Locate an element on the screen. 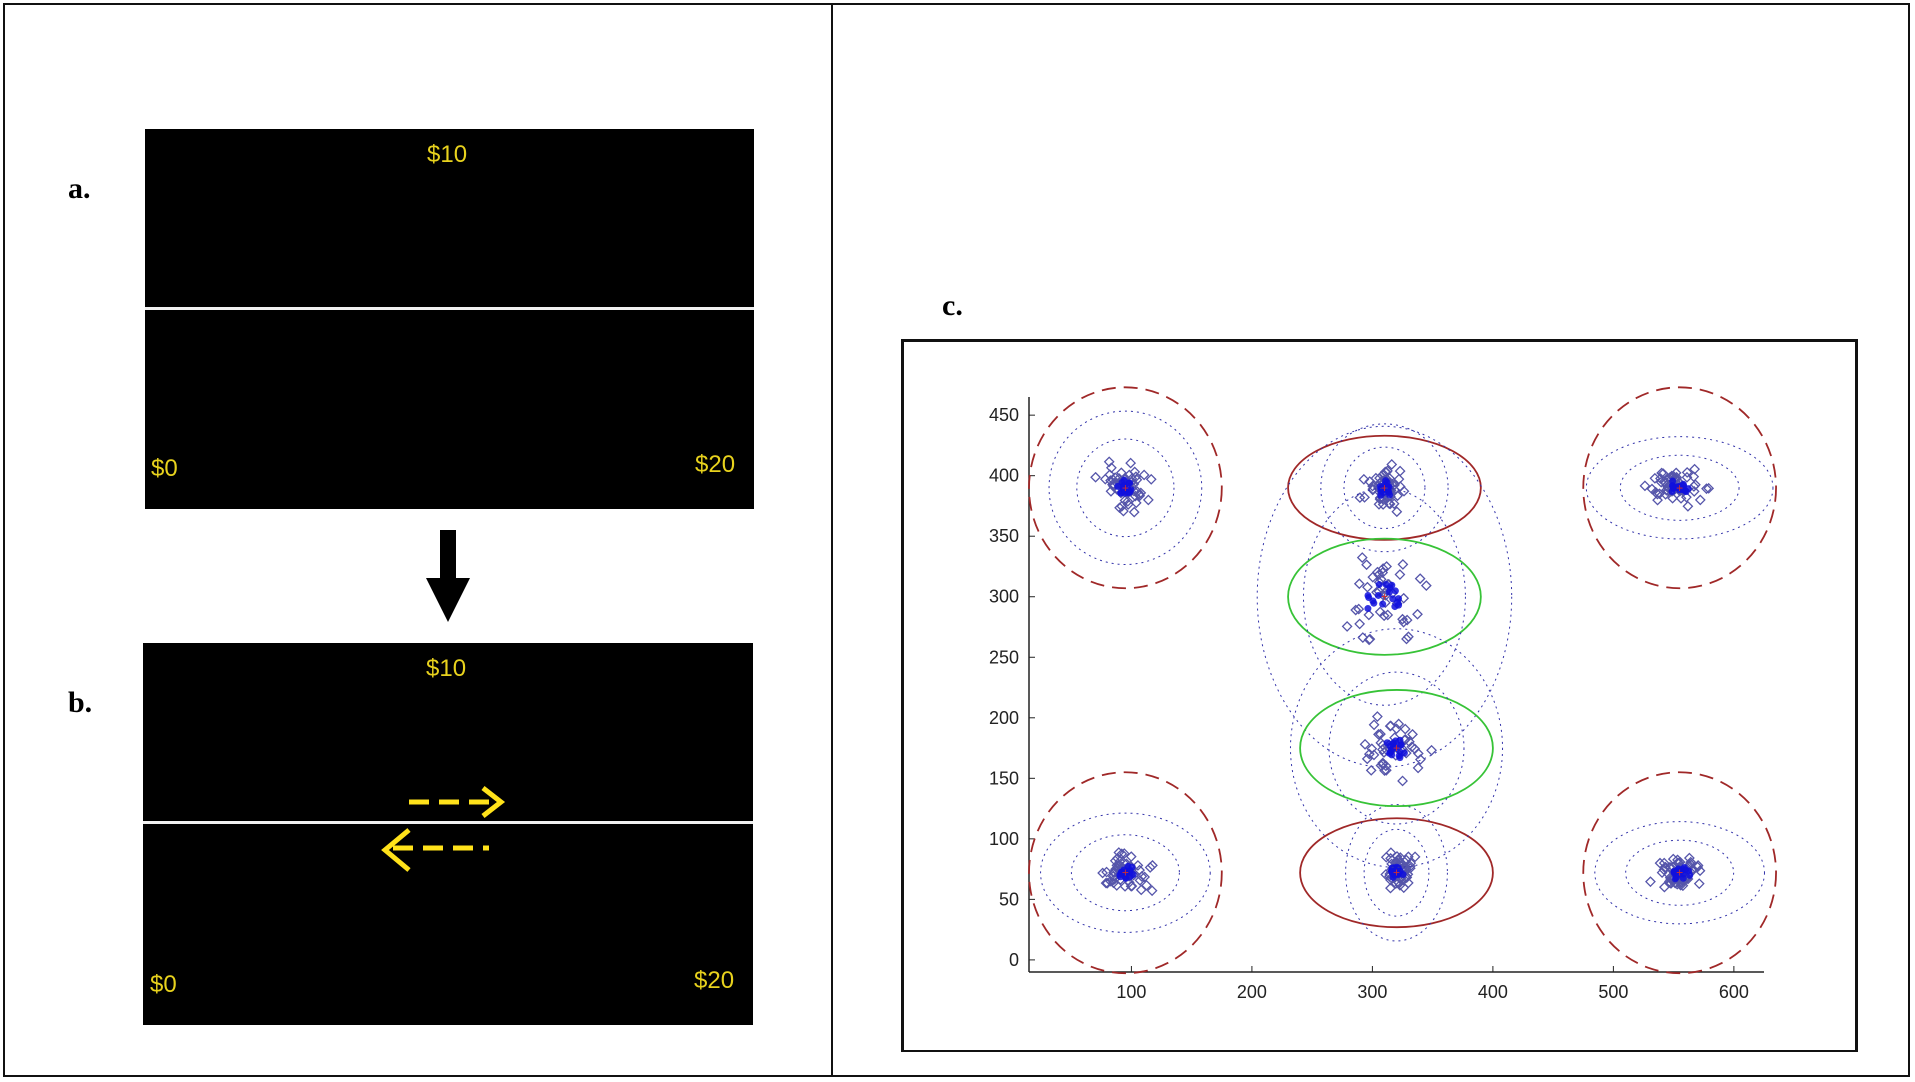  screen-a-line is located at coordinates (449, 308).